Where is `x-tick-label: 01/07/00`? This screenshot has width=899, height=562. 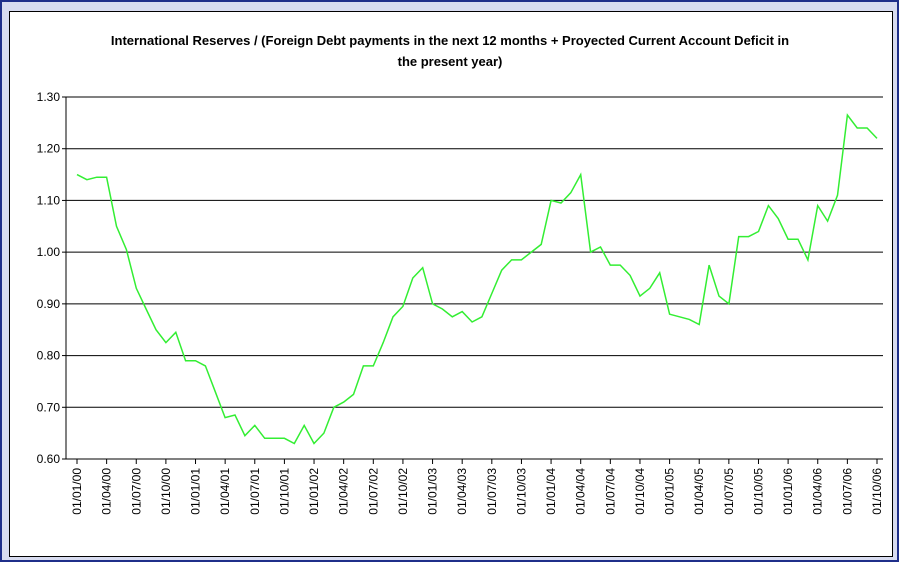
x-tick-label: 01/07/00 is located at coordinates (136, 491).